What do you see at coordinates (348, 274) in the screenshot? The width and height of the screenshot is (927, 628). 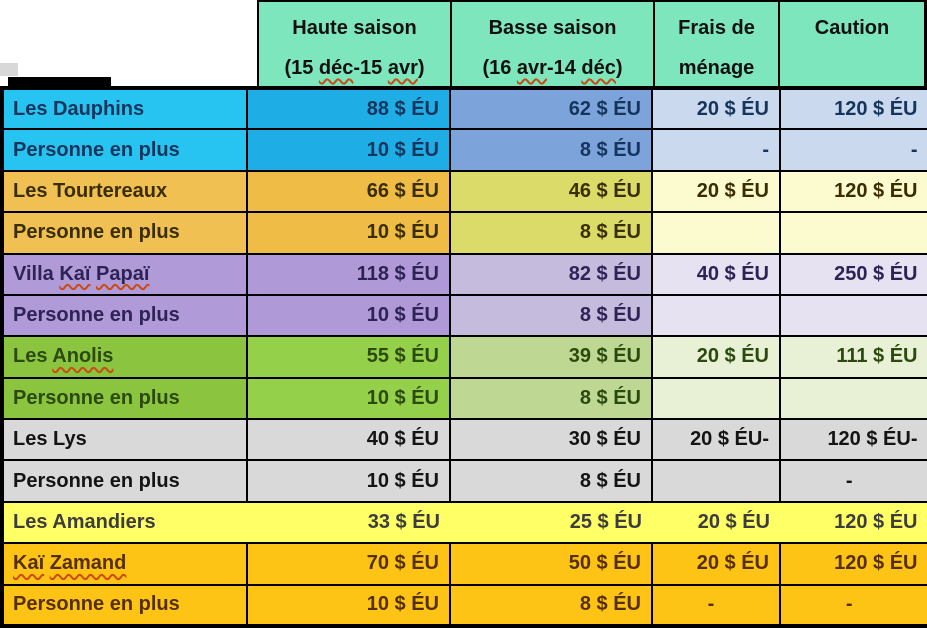 I see `haute-saison-cell: 118 $ ÉU` at bounding box center [348, 274].